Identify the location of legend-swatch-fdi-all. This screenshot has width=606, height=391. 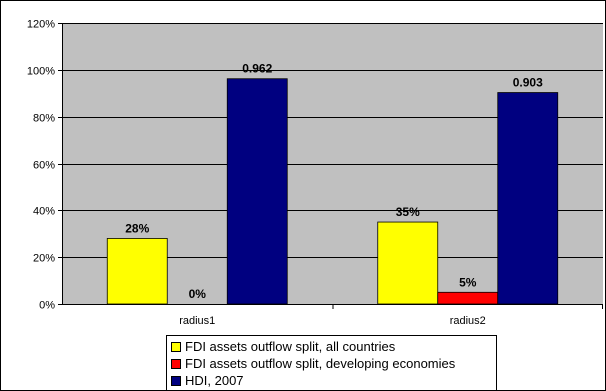
(176, 346).